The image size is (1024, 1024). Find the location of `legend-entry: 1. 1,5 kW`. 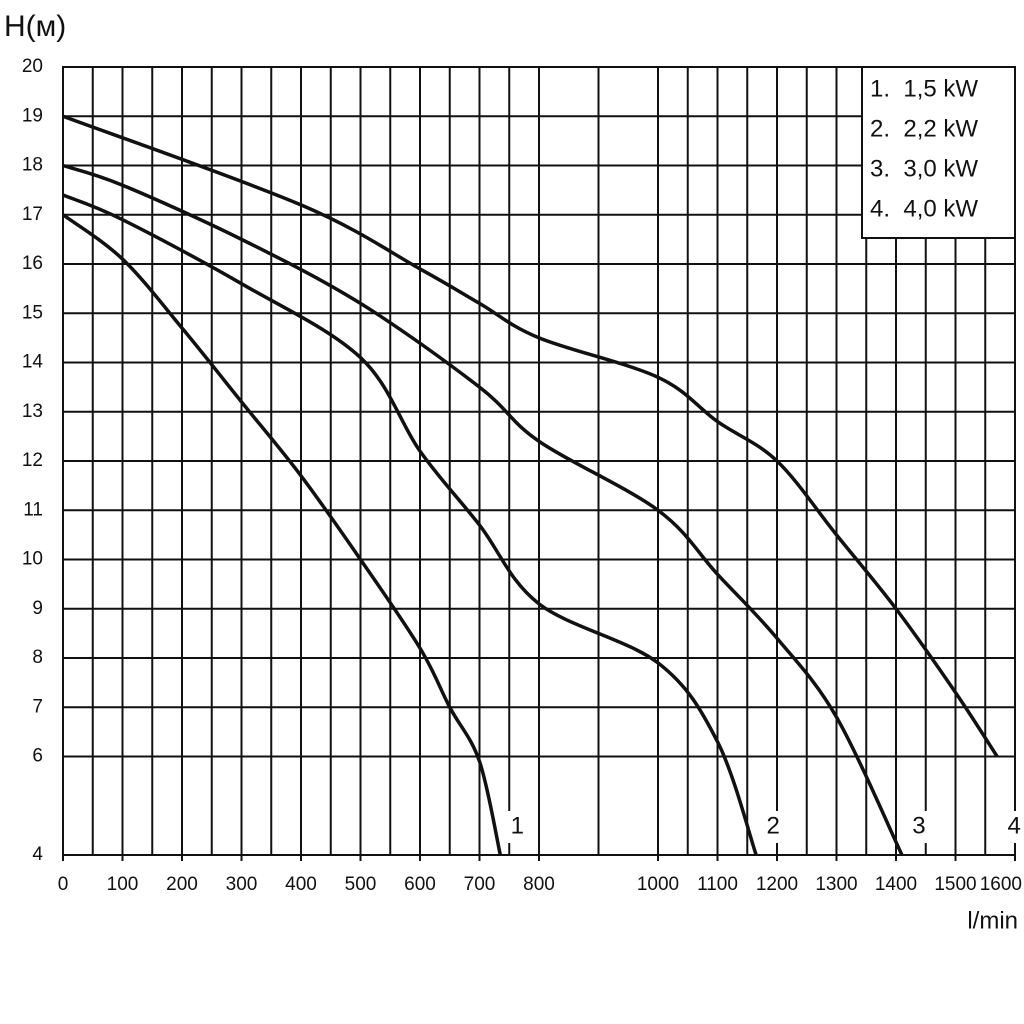

legend-entry: 1. 1,5 kW is located at coordinates (924, 88).